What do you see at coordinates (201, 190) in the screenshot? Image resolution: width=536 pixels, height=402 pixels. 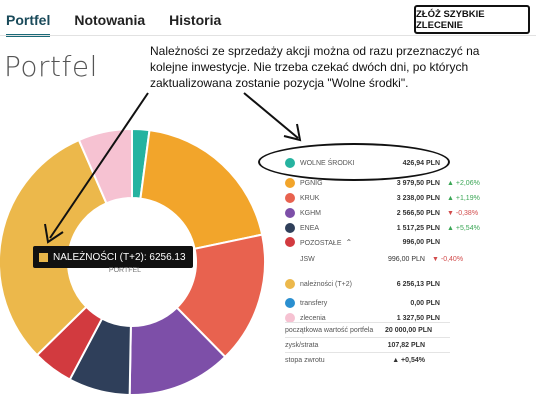 I see `donut-slice-pgnig` at bounding box center [201, 190].